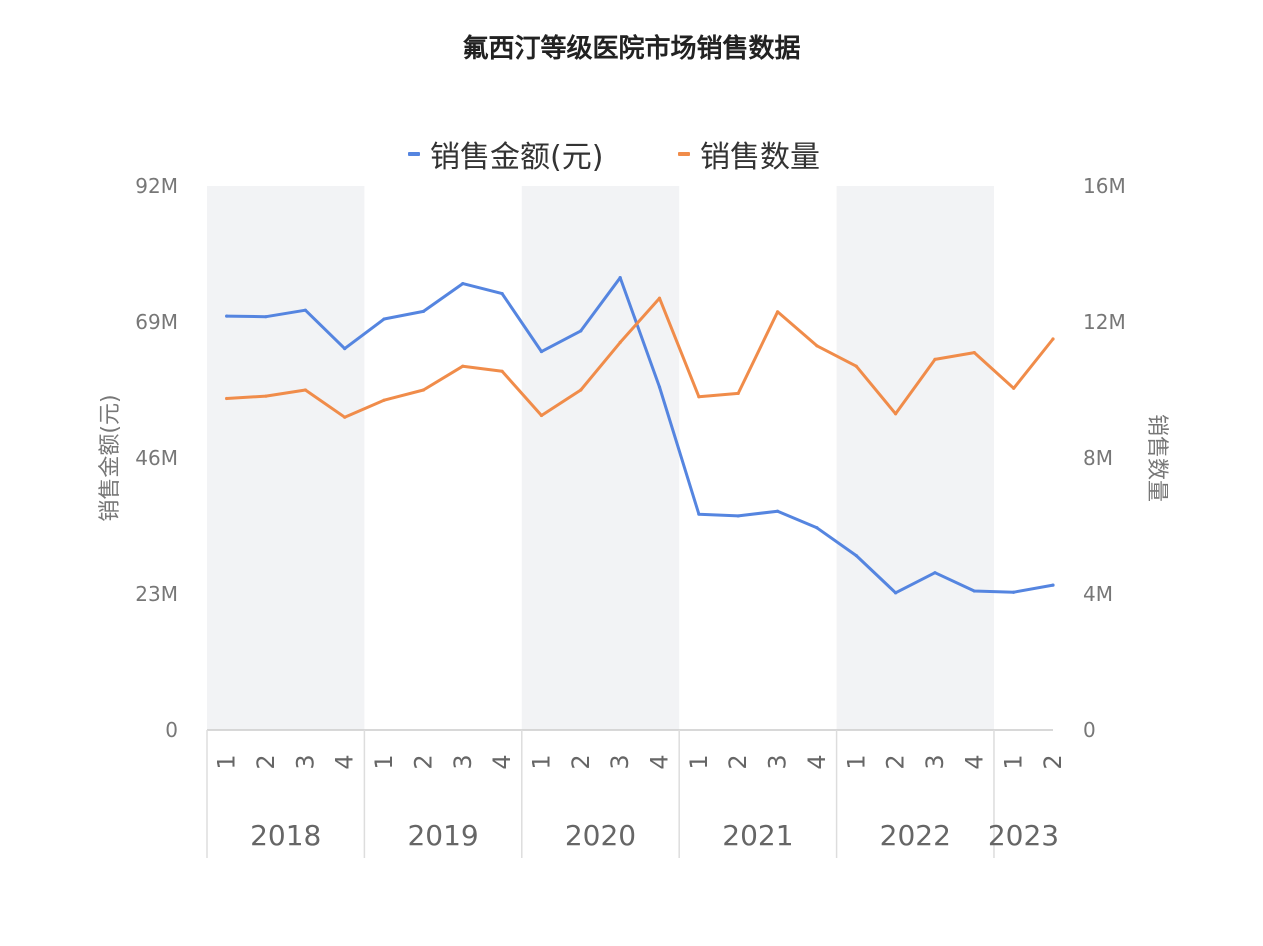 This screenshot has width=1263, height=946. I want to click on year-band-2020, so click(600, 458).